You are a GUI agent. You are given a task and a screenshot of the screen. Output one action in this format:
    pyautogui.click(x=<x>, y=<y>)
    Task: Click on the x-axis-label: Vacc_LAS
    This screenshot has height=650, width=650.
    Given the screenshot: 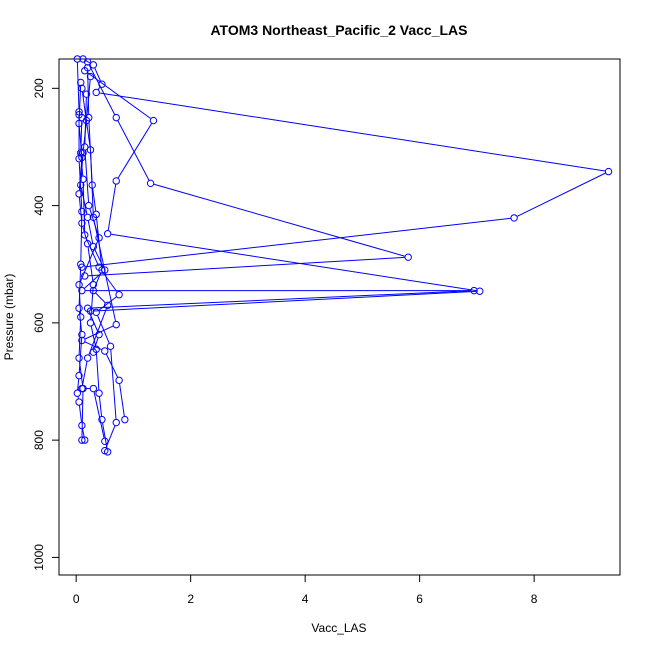 What is the action you would take?
    pyautogui.click(x=338, y=628)
    